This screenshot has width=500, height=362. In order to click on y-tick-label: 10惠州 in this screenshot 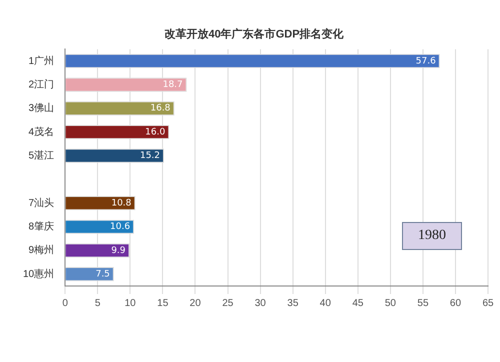, I will do `click(38, 274)`.